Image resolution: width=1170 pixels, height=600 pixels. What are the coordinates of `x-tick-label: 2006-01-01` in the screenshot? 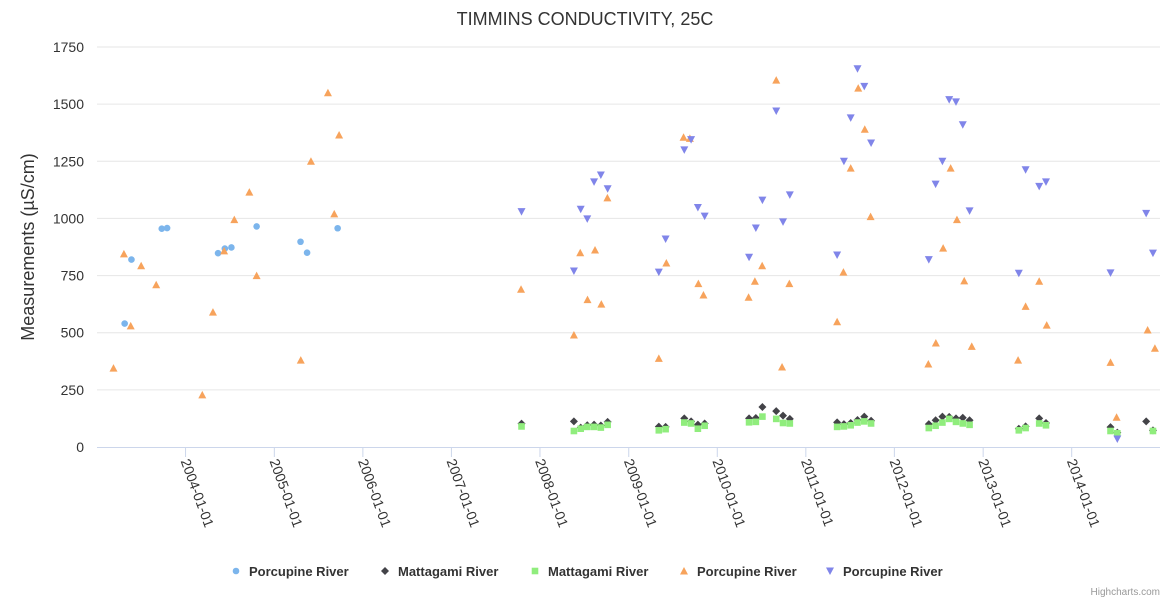 It's located at (375, 493).